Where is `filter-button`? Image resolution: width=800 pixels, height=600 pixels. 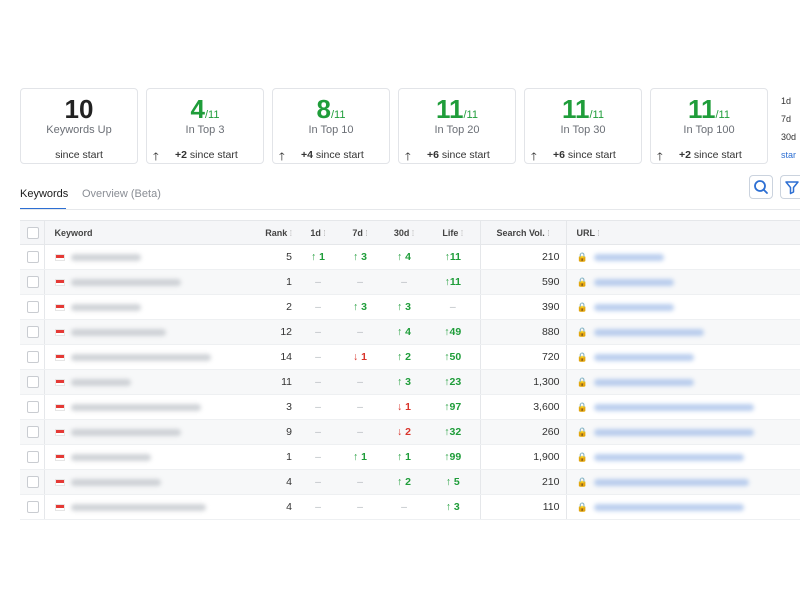 filter-button is located at coordinates (790, 187).